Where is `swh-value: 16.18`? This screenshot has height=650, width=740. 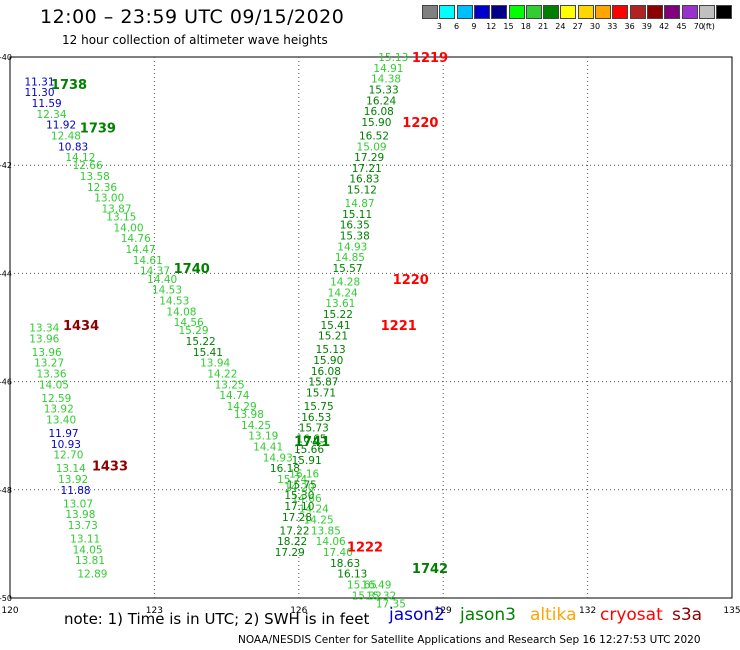
swh-value: 16.18 is located at coordinates (285, 469).